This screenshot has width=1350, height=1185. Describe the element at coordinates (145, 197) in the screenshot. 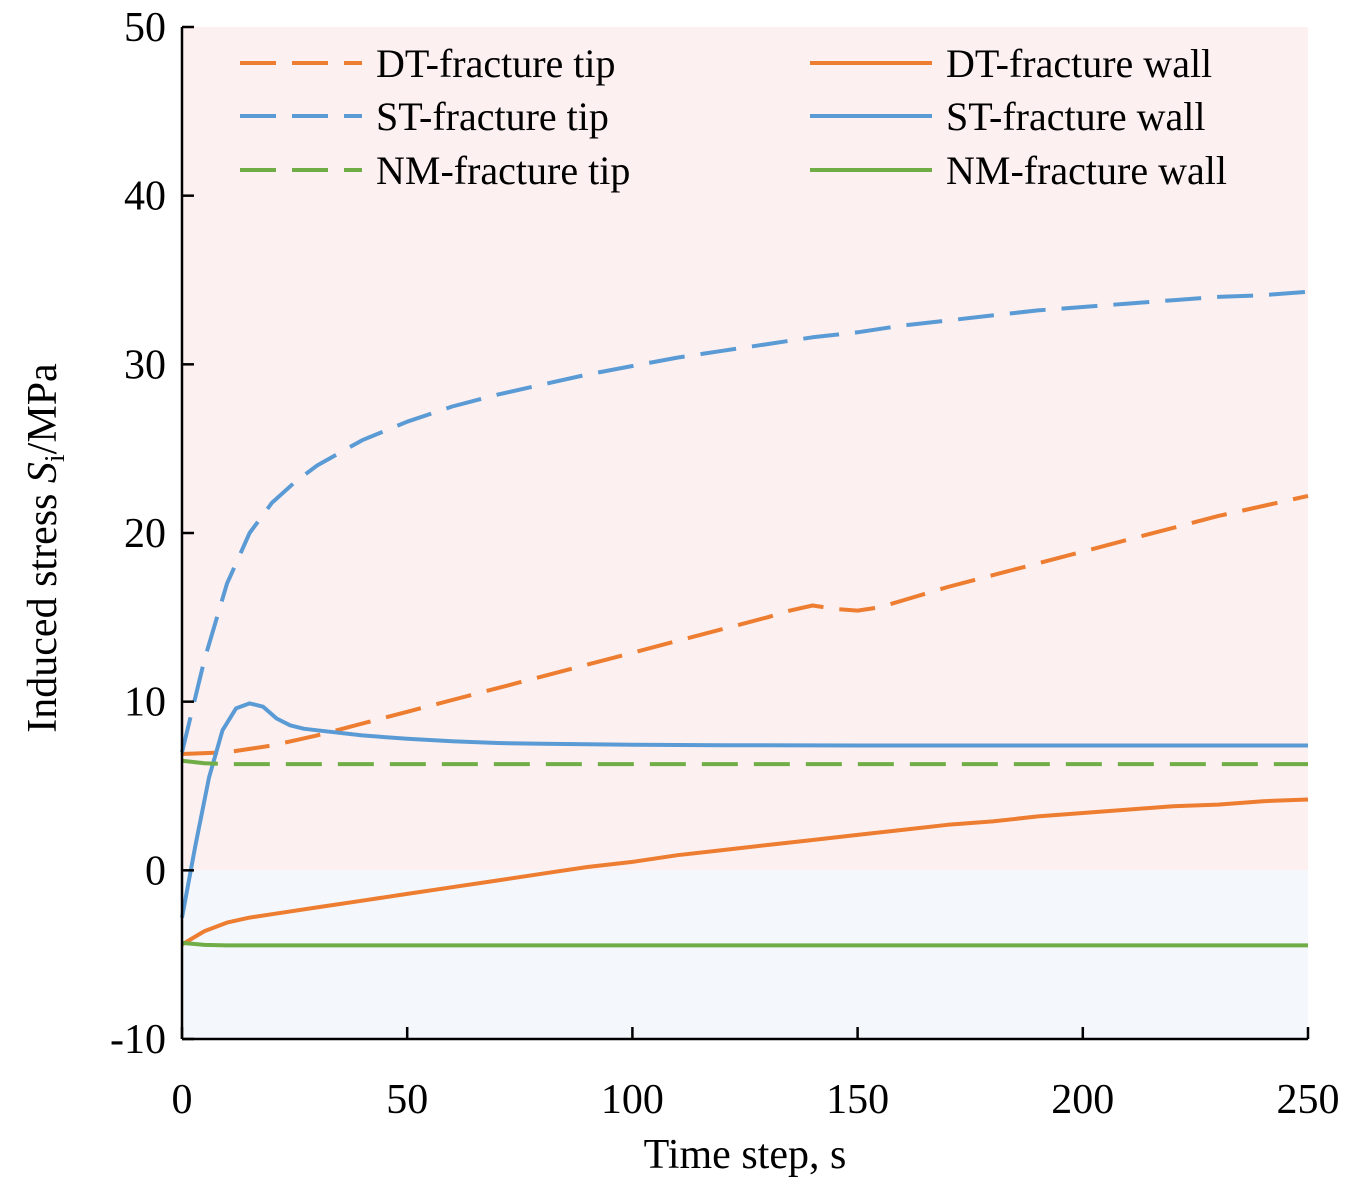

I see `y-tick-label: 40` at that location.